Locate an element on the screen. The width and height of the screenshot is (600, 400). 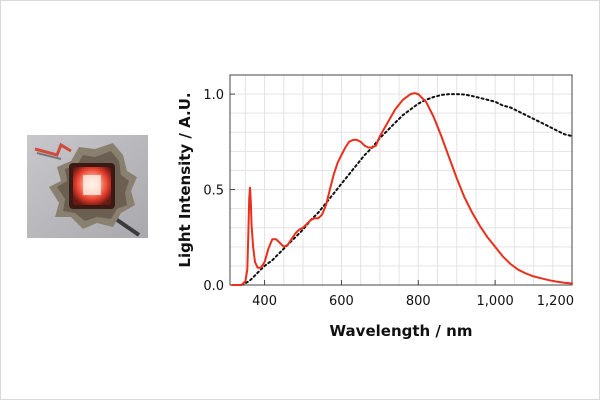
y-axis-title: Light Intensity / A.U. is located at coordinates (185, 179).